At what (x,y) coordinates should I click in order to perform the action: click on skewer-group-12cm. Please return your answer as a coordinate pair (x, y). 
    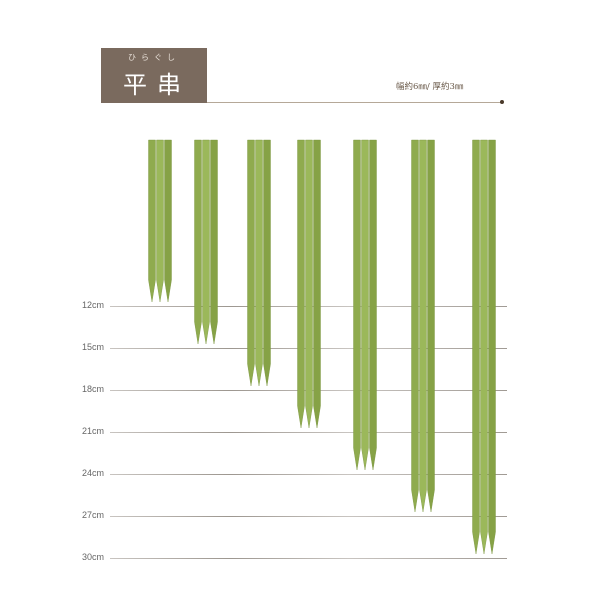
    Looking at the image, I should click on (160, 221).